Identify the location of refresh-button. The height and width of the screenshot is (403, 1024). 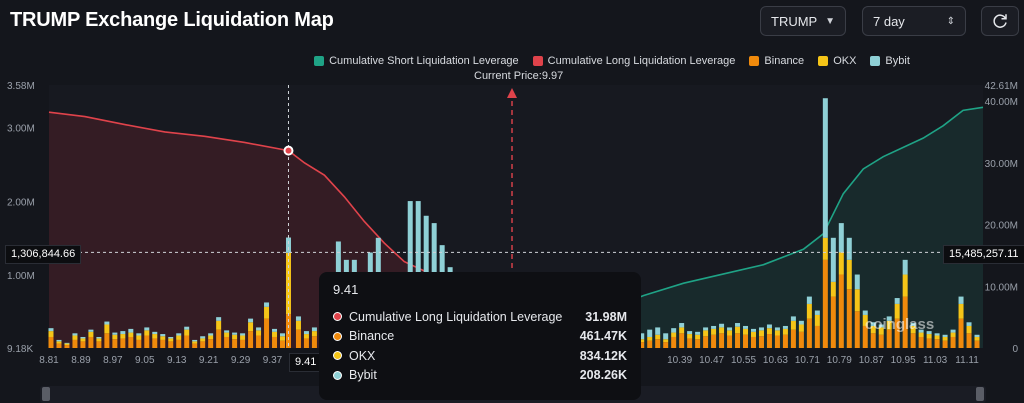
(1000, 21).